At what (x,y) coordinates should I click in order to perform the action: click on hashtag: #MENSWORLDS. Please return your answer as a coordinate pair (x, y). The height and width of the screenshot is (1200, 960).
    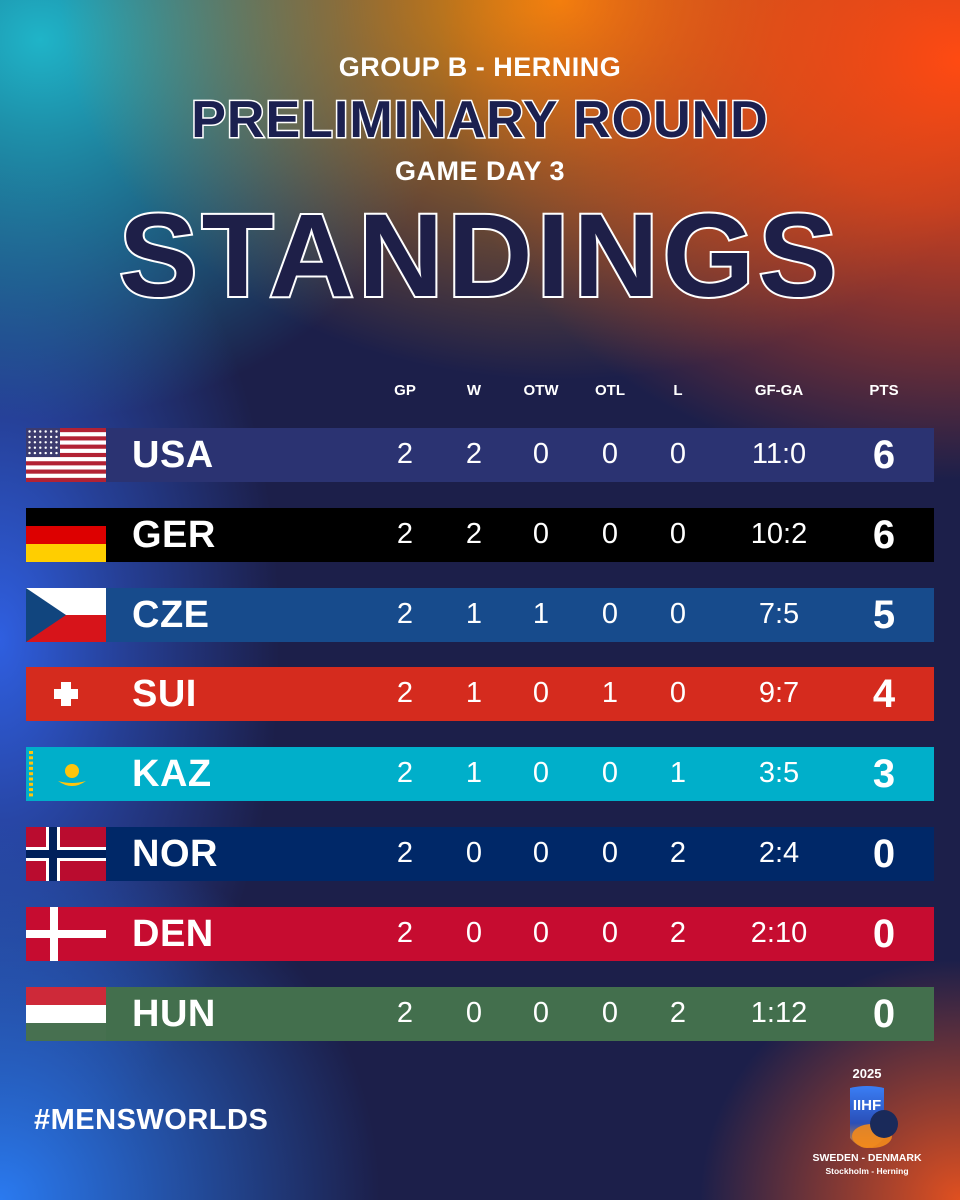
    Looking at the image, I should click on (151, 1120).